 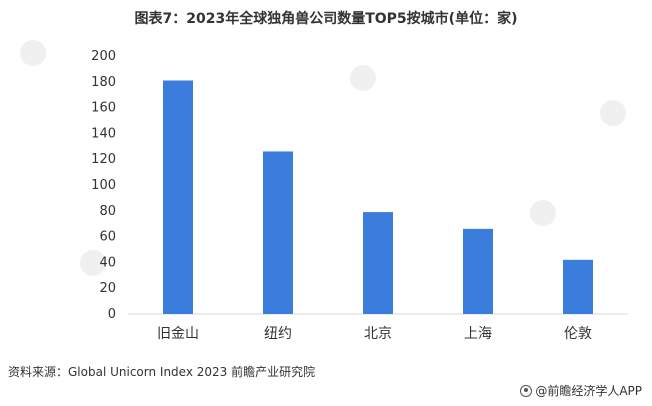 What do you see at coordinates (103, 159) in the screenshot?
I see `y-tick-label: 120` at bounding box center [103, 159].